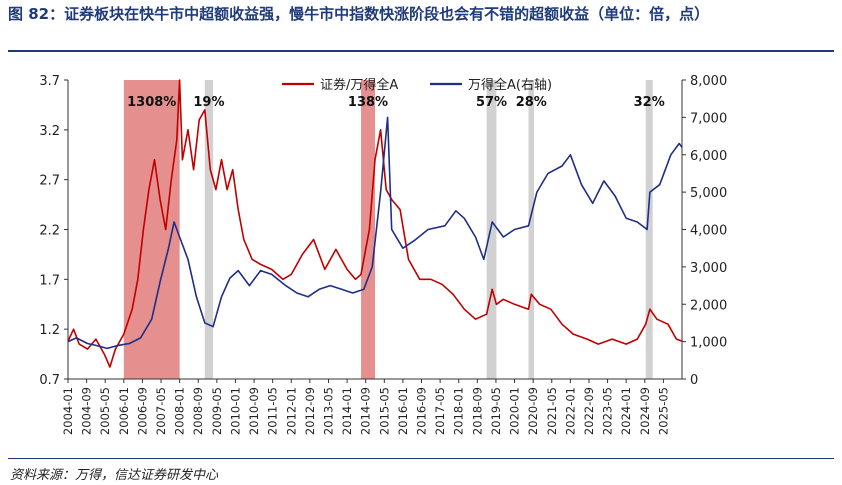 Image resolution: width=842 pixels, height=485 pixels. I want to click on right-tick-label: 8,000, so click(708, 81).